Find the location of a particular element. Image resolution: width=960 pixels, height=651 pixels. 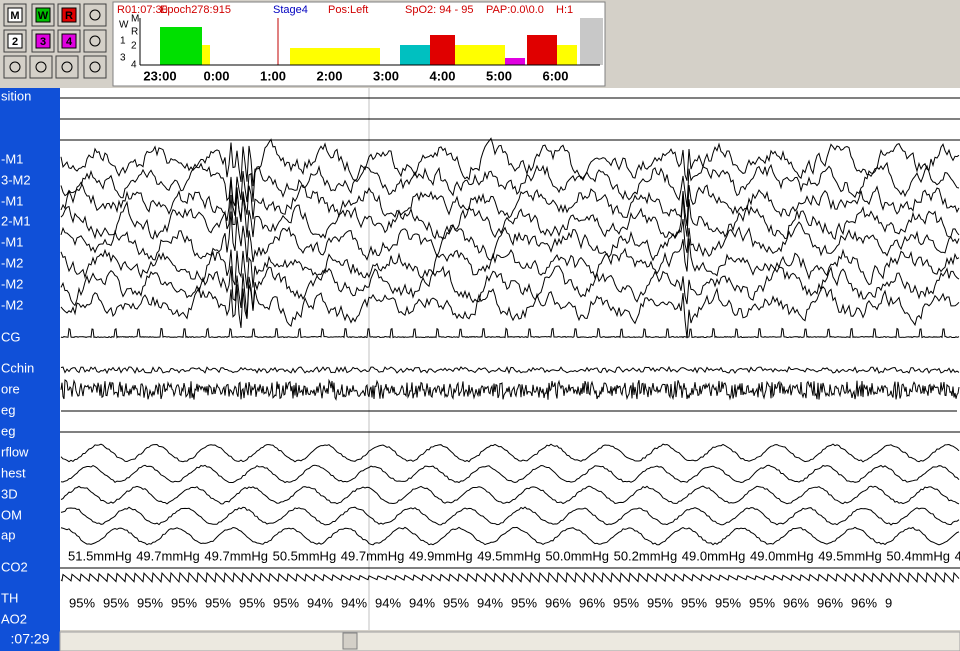

button-label: W is located at coordinates (43, 16).